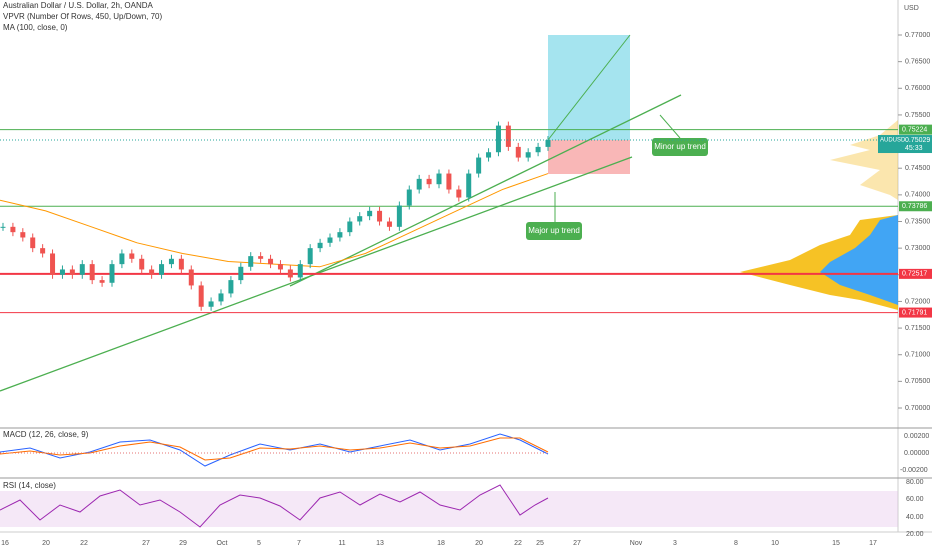  What do you see at coordinates (917, 140) in the screenshot?
I see `last-price: 0.75029` at bounding box center [917, 140].